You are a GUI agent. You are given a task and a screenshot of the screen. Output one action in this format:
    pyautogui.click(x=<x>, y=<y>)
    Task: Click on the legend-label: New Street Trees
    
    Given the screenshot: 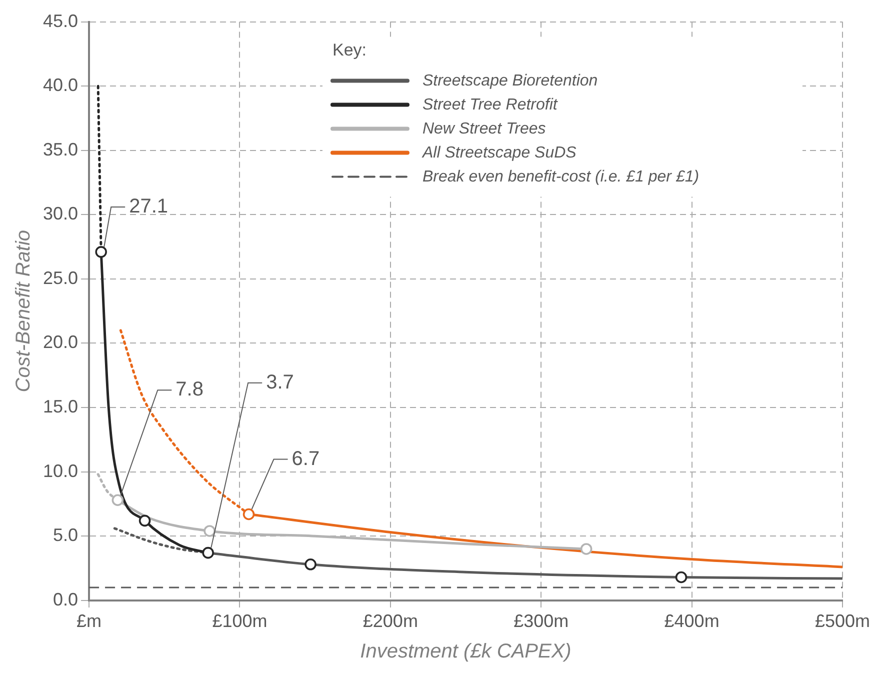 What is the action you would take?
    pyautogui.click(x=484, y=129)
    